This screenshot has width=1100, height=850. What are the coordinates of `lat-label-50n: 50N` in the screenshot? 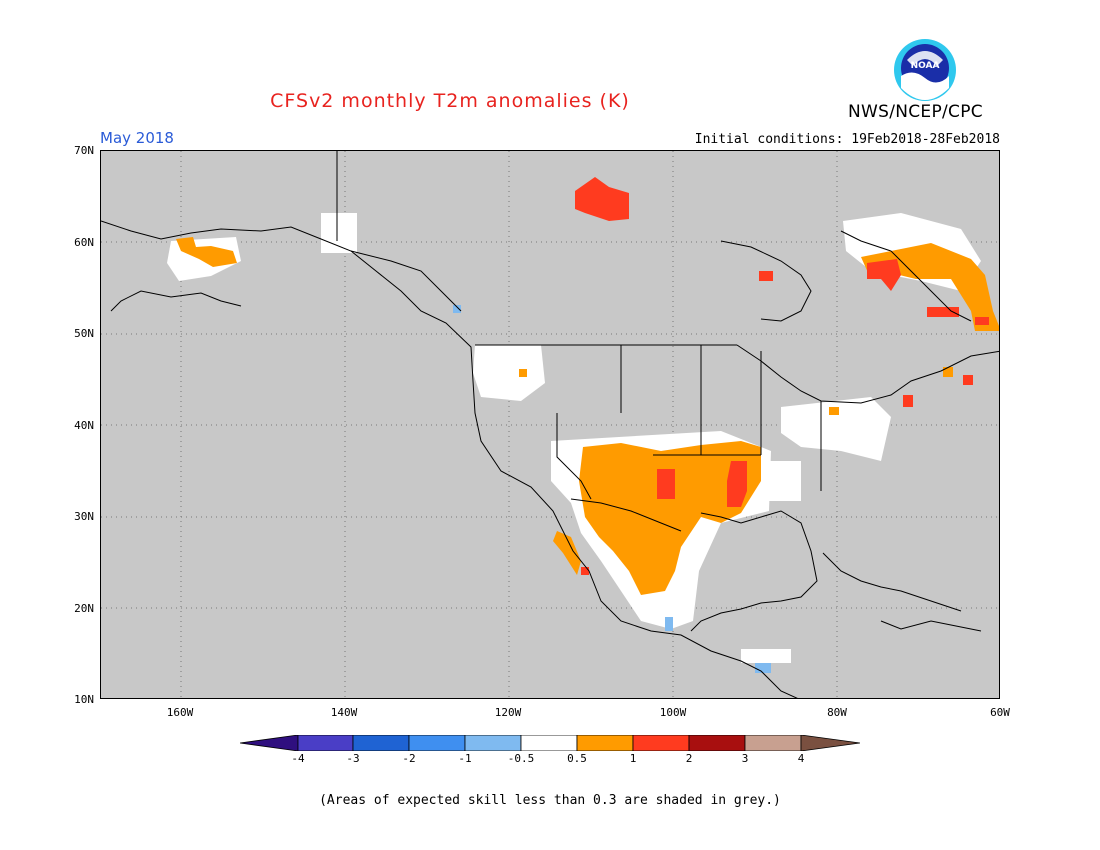 It's located at (84, 333).